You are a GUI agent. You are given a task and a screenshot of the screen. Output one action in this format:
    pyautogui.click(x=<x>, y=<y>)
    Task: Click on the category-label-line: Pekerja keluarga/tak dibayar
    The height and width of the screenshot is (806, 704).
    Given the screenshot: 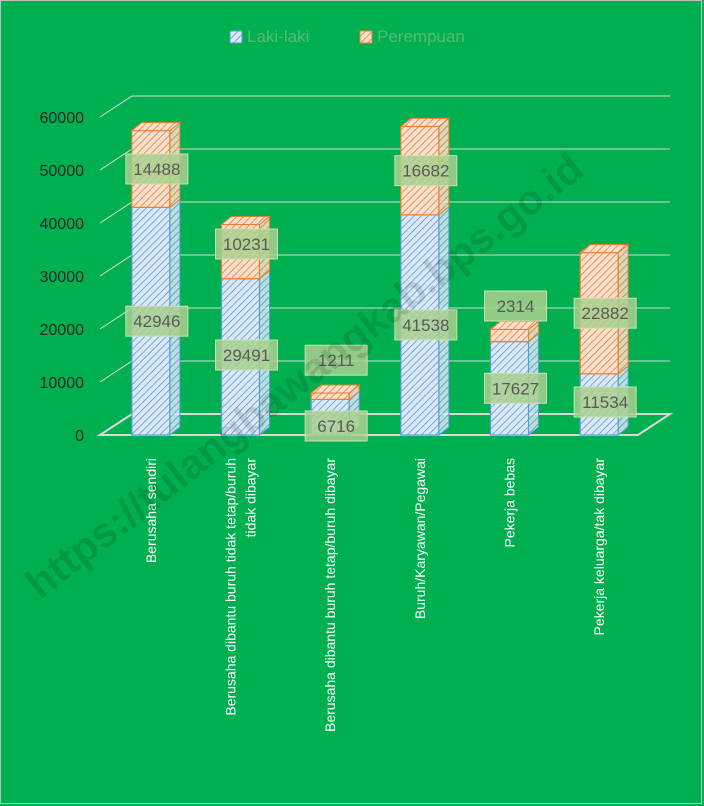 What is the action you would take?
    pyautogui.click(x=599, y=547)
    